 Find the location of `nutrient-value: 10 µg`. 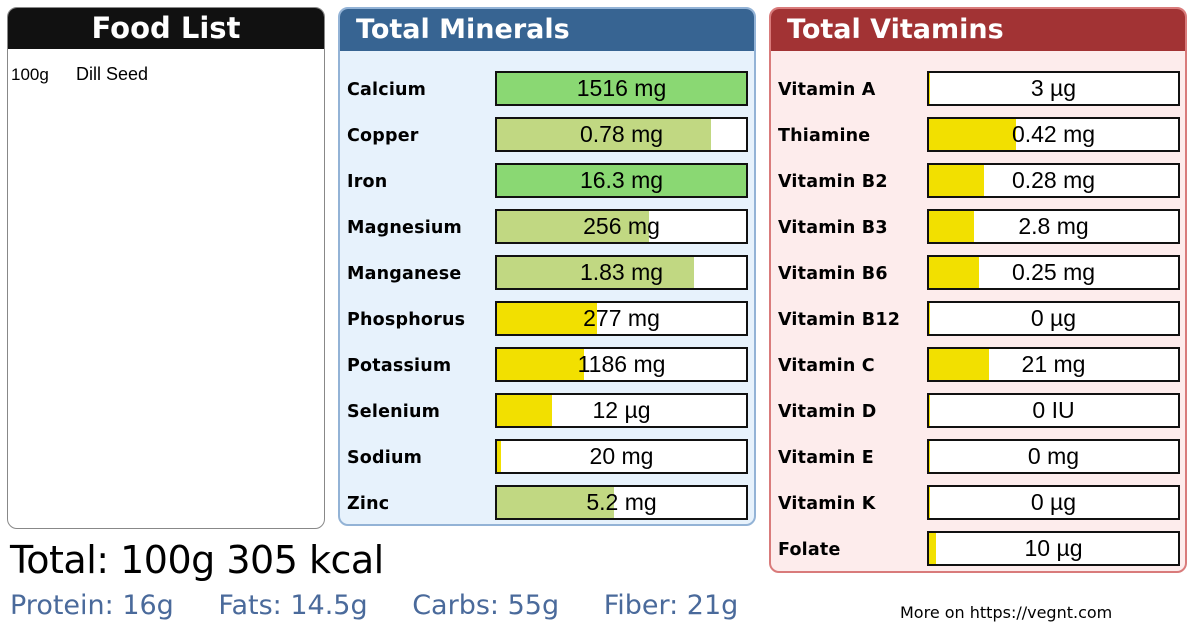

nutrient-value: 10 µg is located at coordinates (1053, 548).